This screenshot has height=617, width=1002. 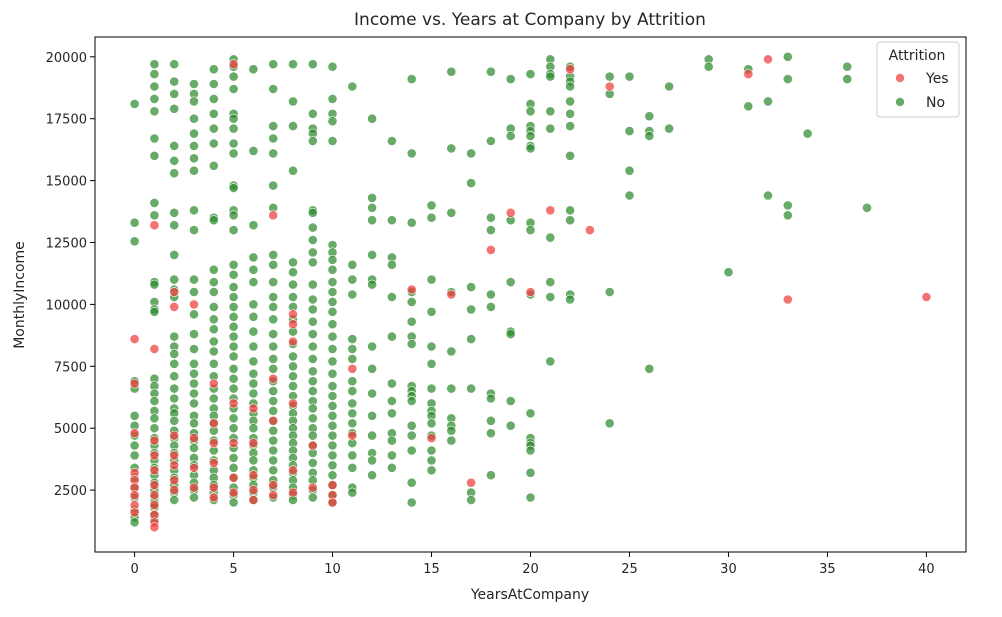 What do you see at coordinates (70, 491) in the screenshot?
I see `y-tick-label: 2500` at bounding box center [70, 491].